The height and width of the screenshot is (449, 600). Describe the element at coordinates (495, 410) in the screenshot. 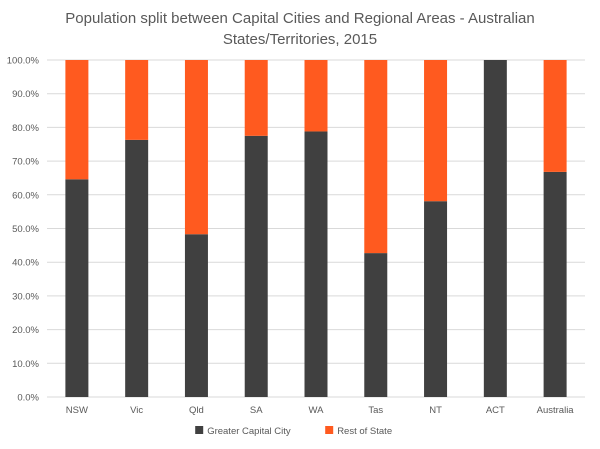

I see `x-tick-label: ACT` at that location.